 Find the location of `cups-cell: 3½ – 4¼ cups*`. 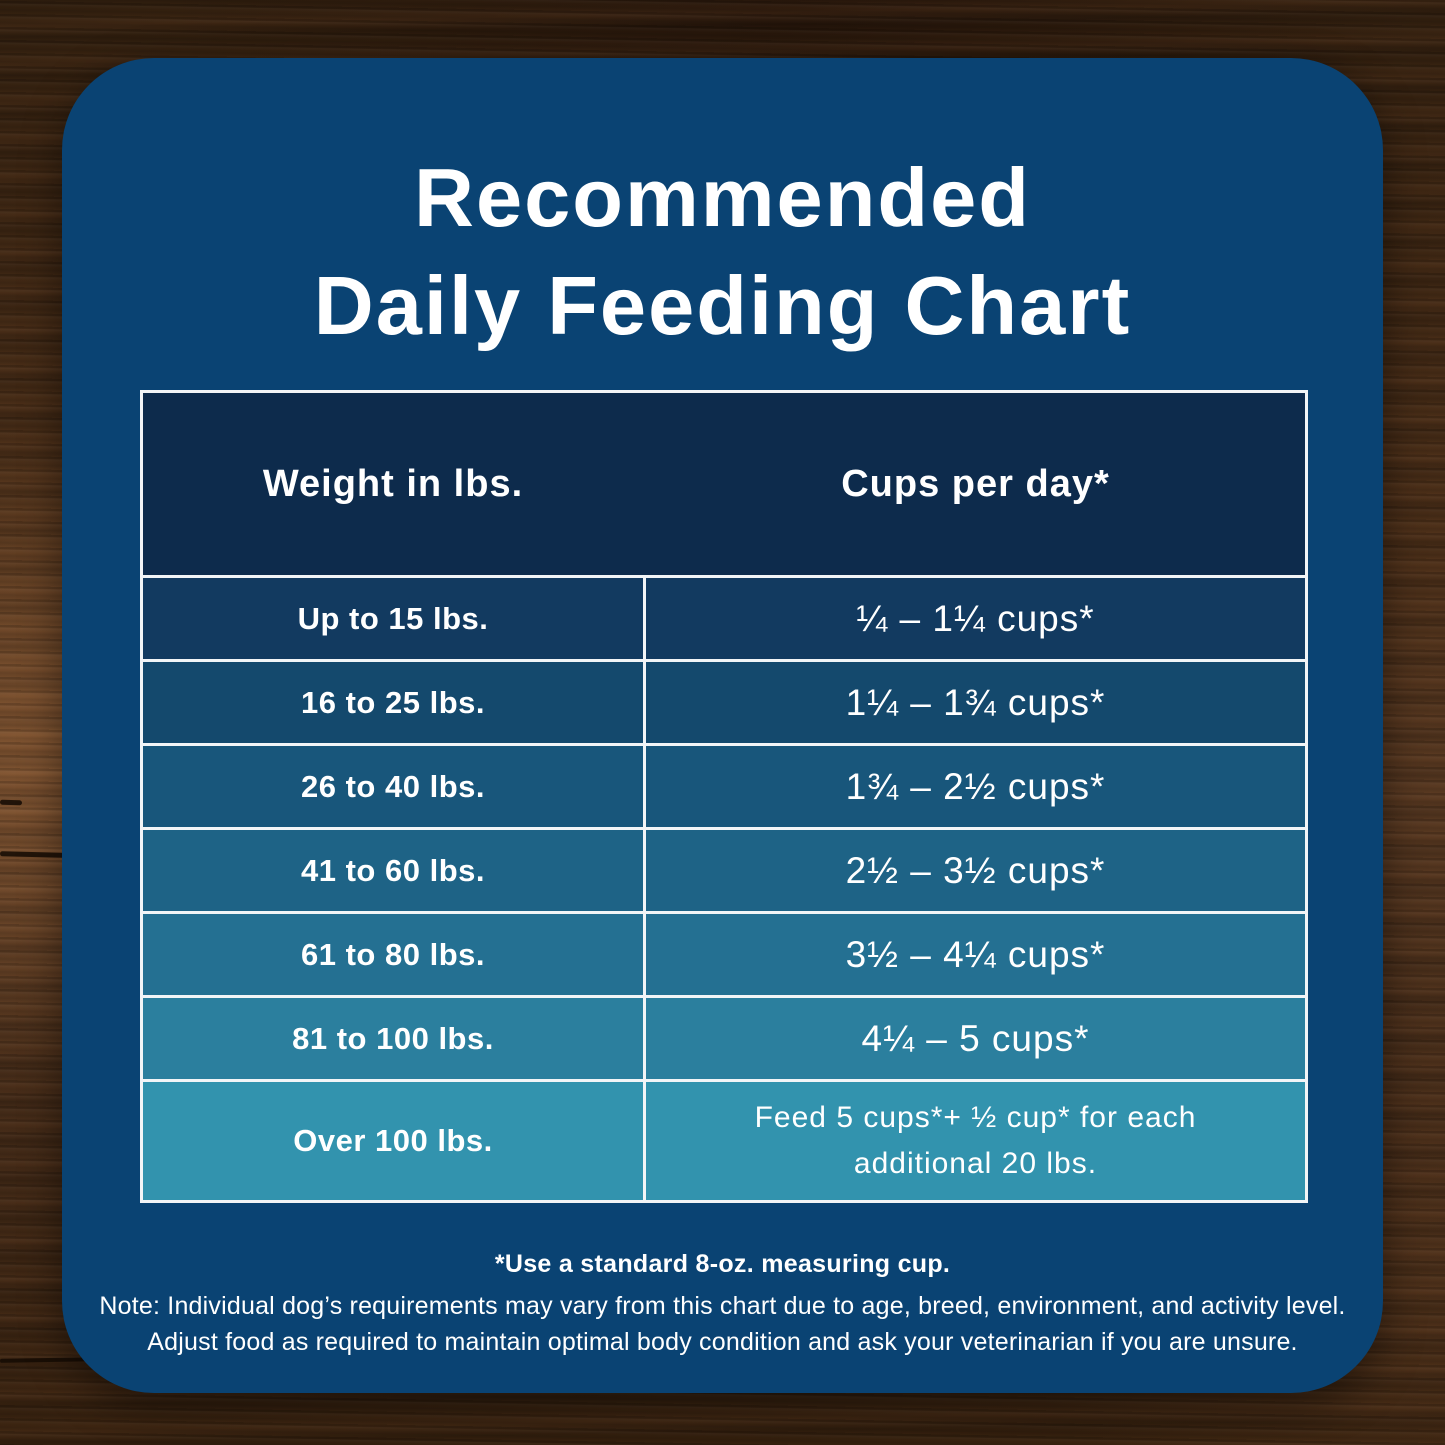

cups-cell: 3½ – 4¼ cups* is located at coordinates (975, 954).